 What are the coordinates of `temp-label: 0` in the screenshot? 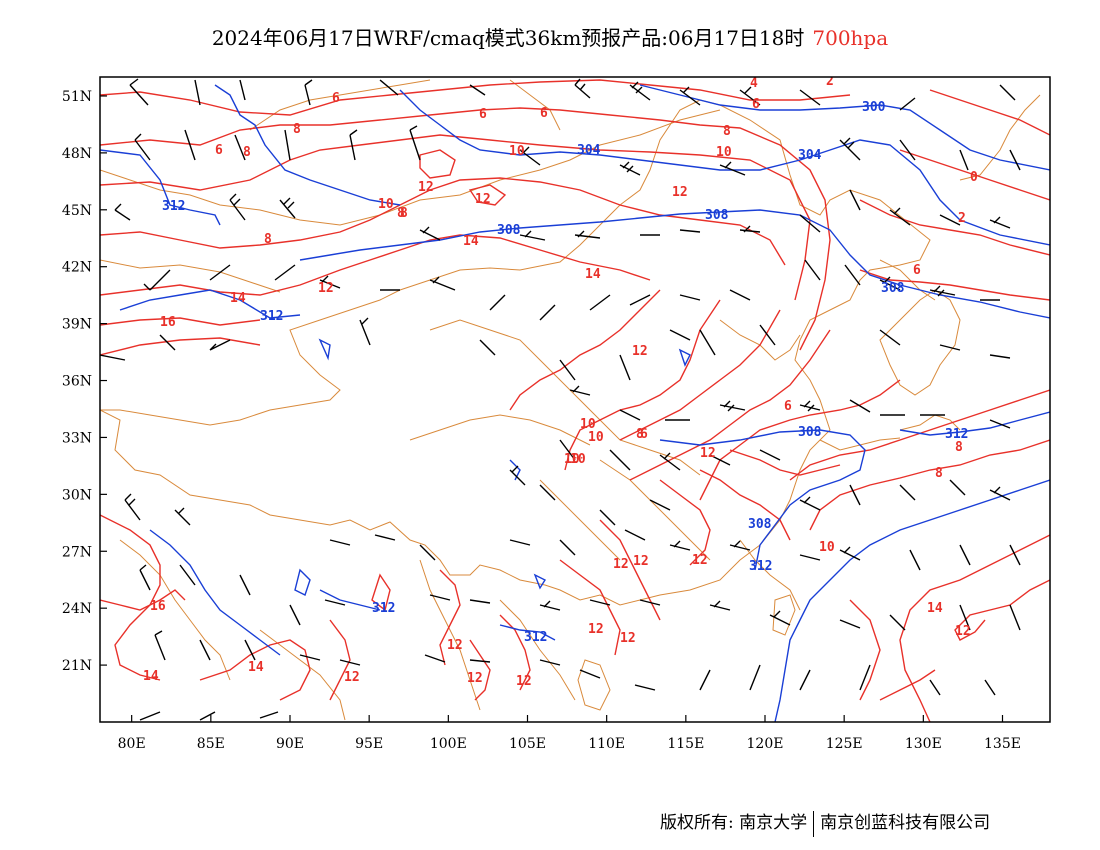 It's located at (974, 177).